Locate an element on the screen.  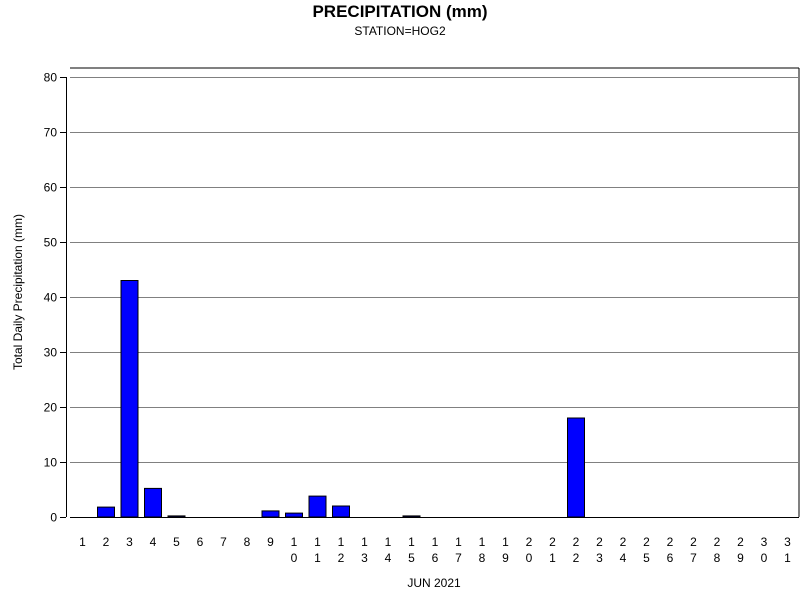
y-axis: 0 10 20 30 40 50 60 70 80 is located at coordinates (55, 298).